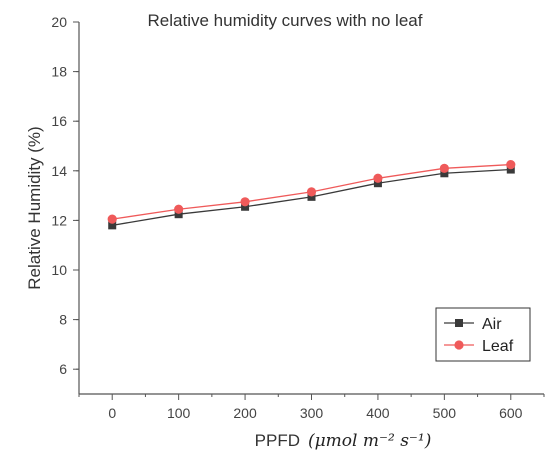 The image size is (550, 464). Describe the element at coordinates (285, 20) in the screenshot. I see `chart-title: Relative humidity curves with no leaf` at that location.